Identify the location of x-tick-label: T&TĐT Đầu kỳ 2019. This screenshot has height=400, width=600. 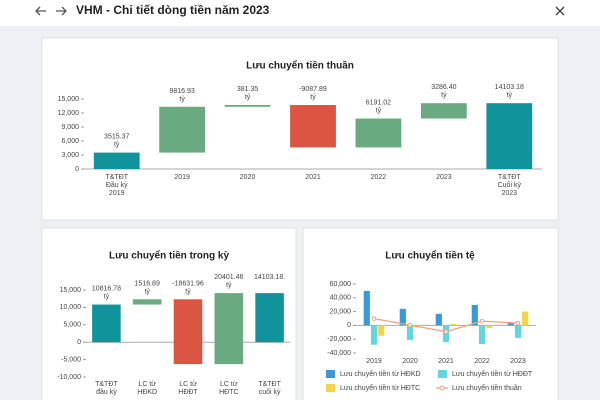
(116, 185).